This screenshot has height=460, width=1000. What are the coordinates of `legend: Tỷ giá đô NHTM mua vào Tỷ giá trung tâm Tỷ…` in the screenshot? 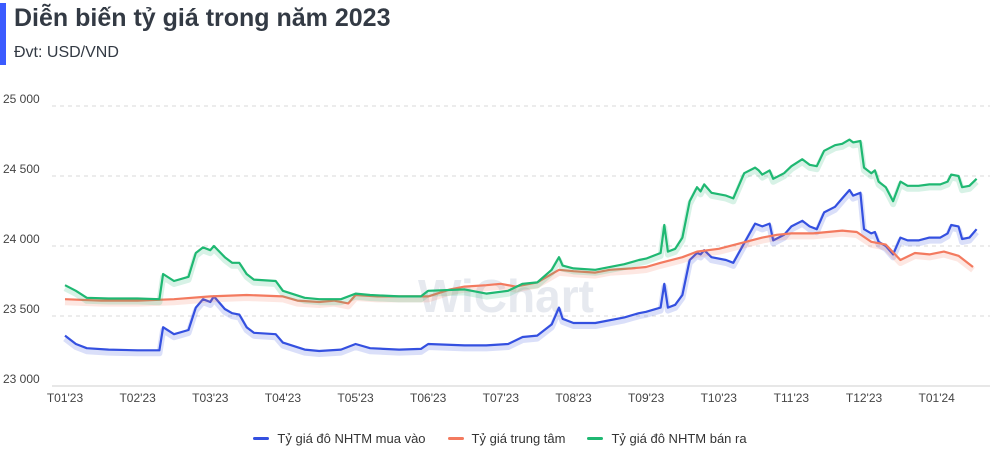 It's located at (500, 438).